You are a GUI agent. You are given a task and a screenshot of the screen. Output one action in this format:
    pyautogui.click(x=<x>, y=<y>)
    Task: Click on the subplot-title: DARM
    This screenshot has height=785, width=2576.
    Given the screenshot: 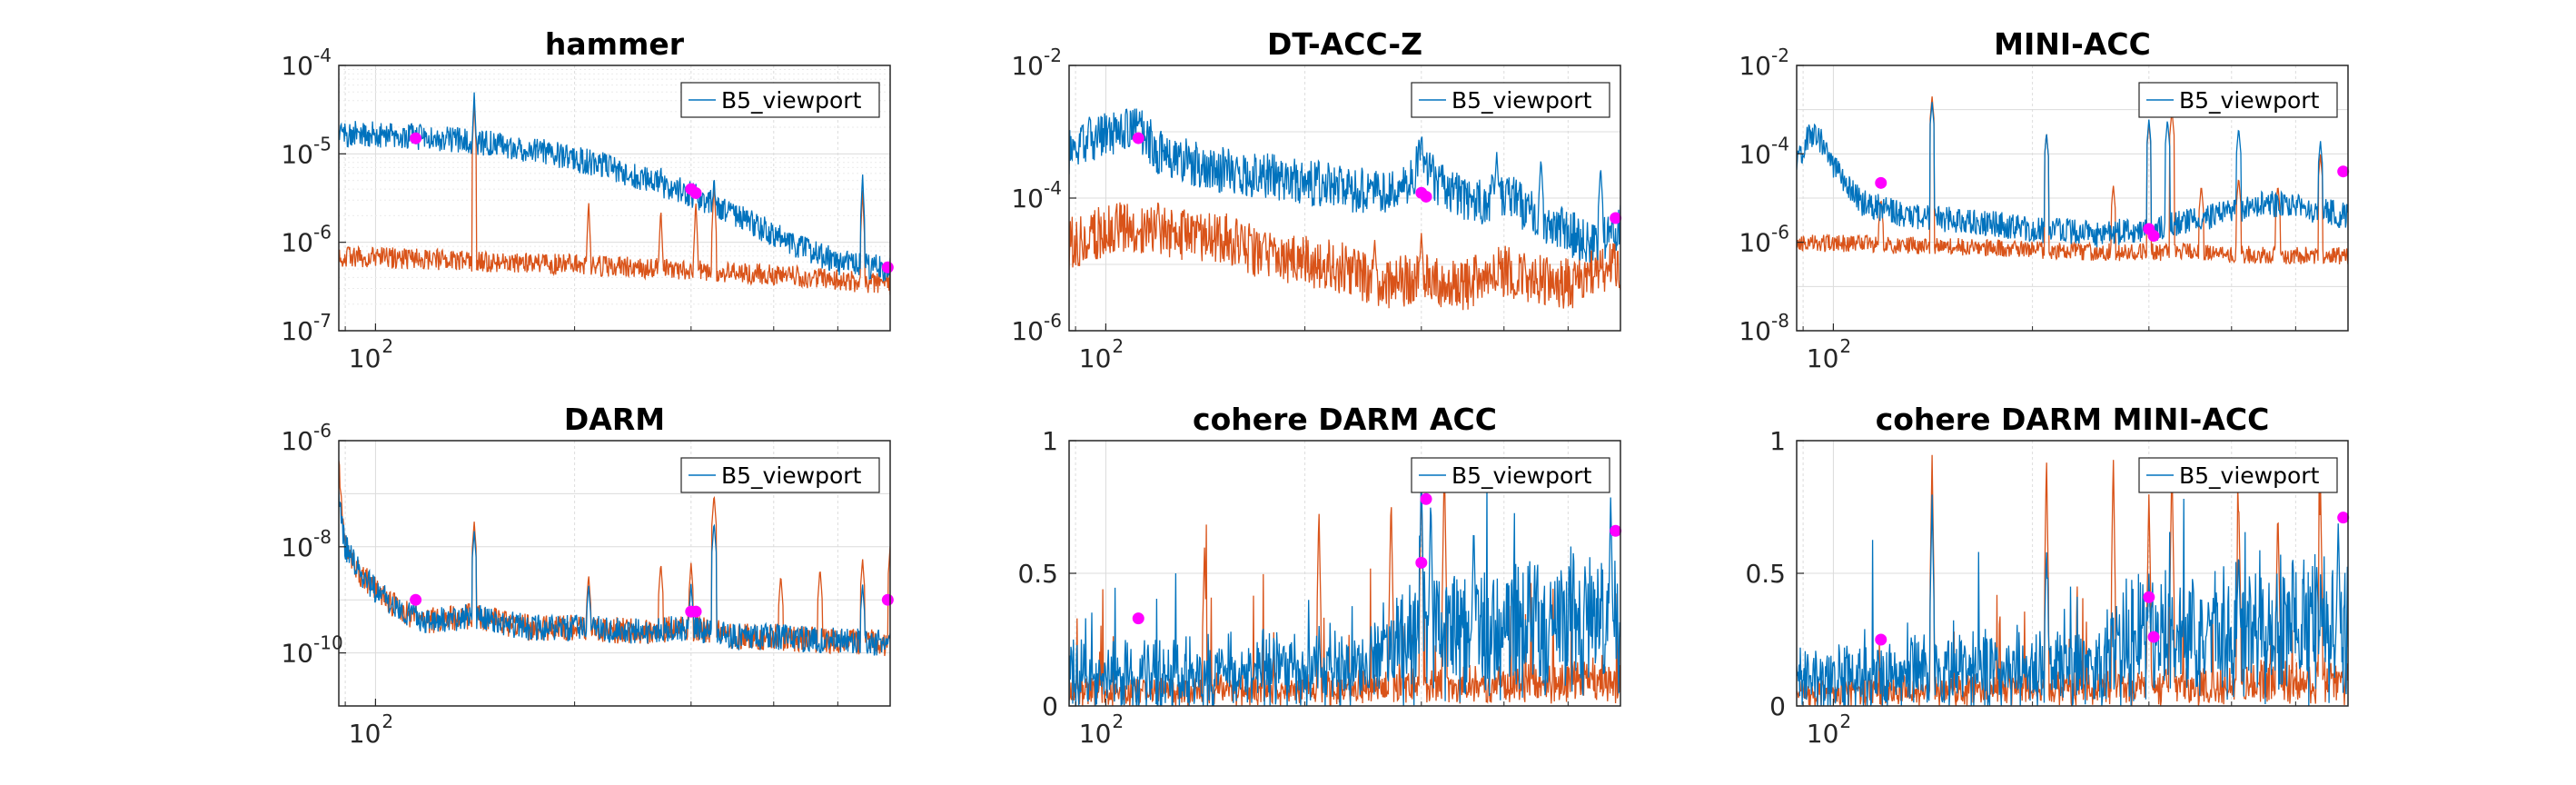 What is the action you would take?
    pyautogui.click(x=614, y=419)
    